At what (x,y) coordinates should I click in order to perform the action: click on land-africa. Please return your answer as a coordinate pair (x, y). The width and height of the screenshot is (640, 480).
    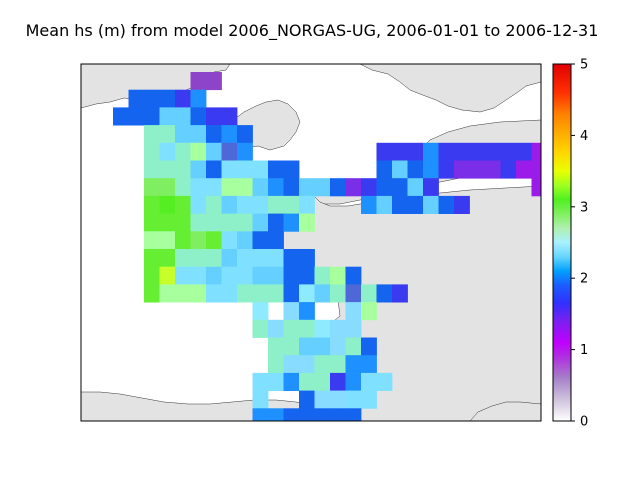
    Looking at the image, I should click on (505, 411).